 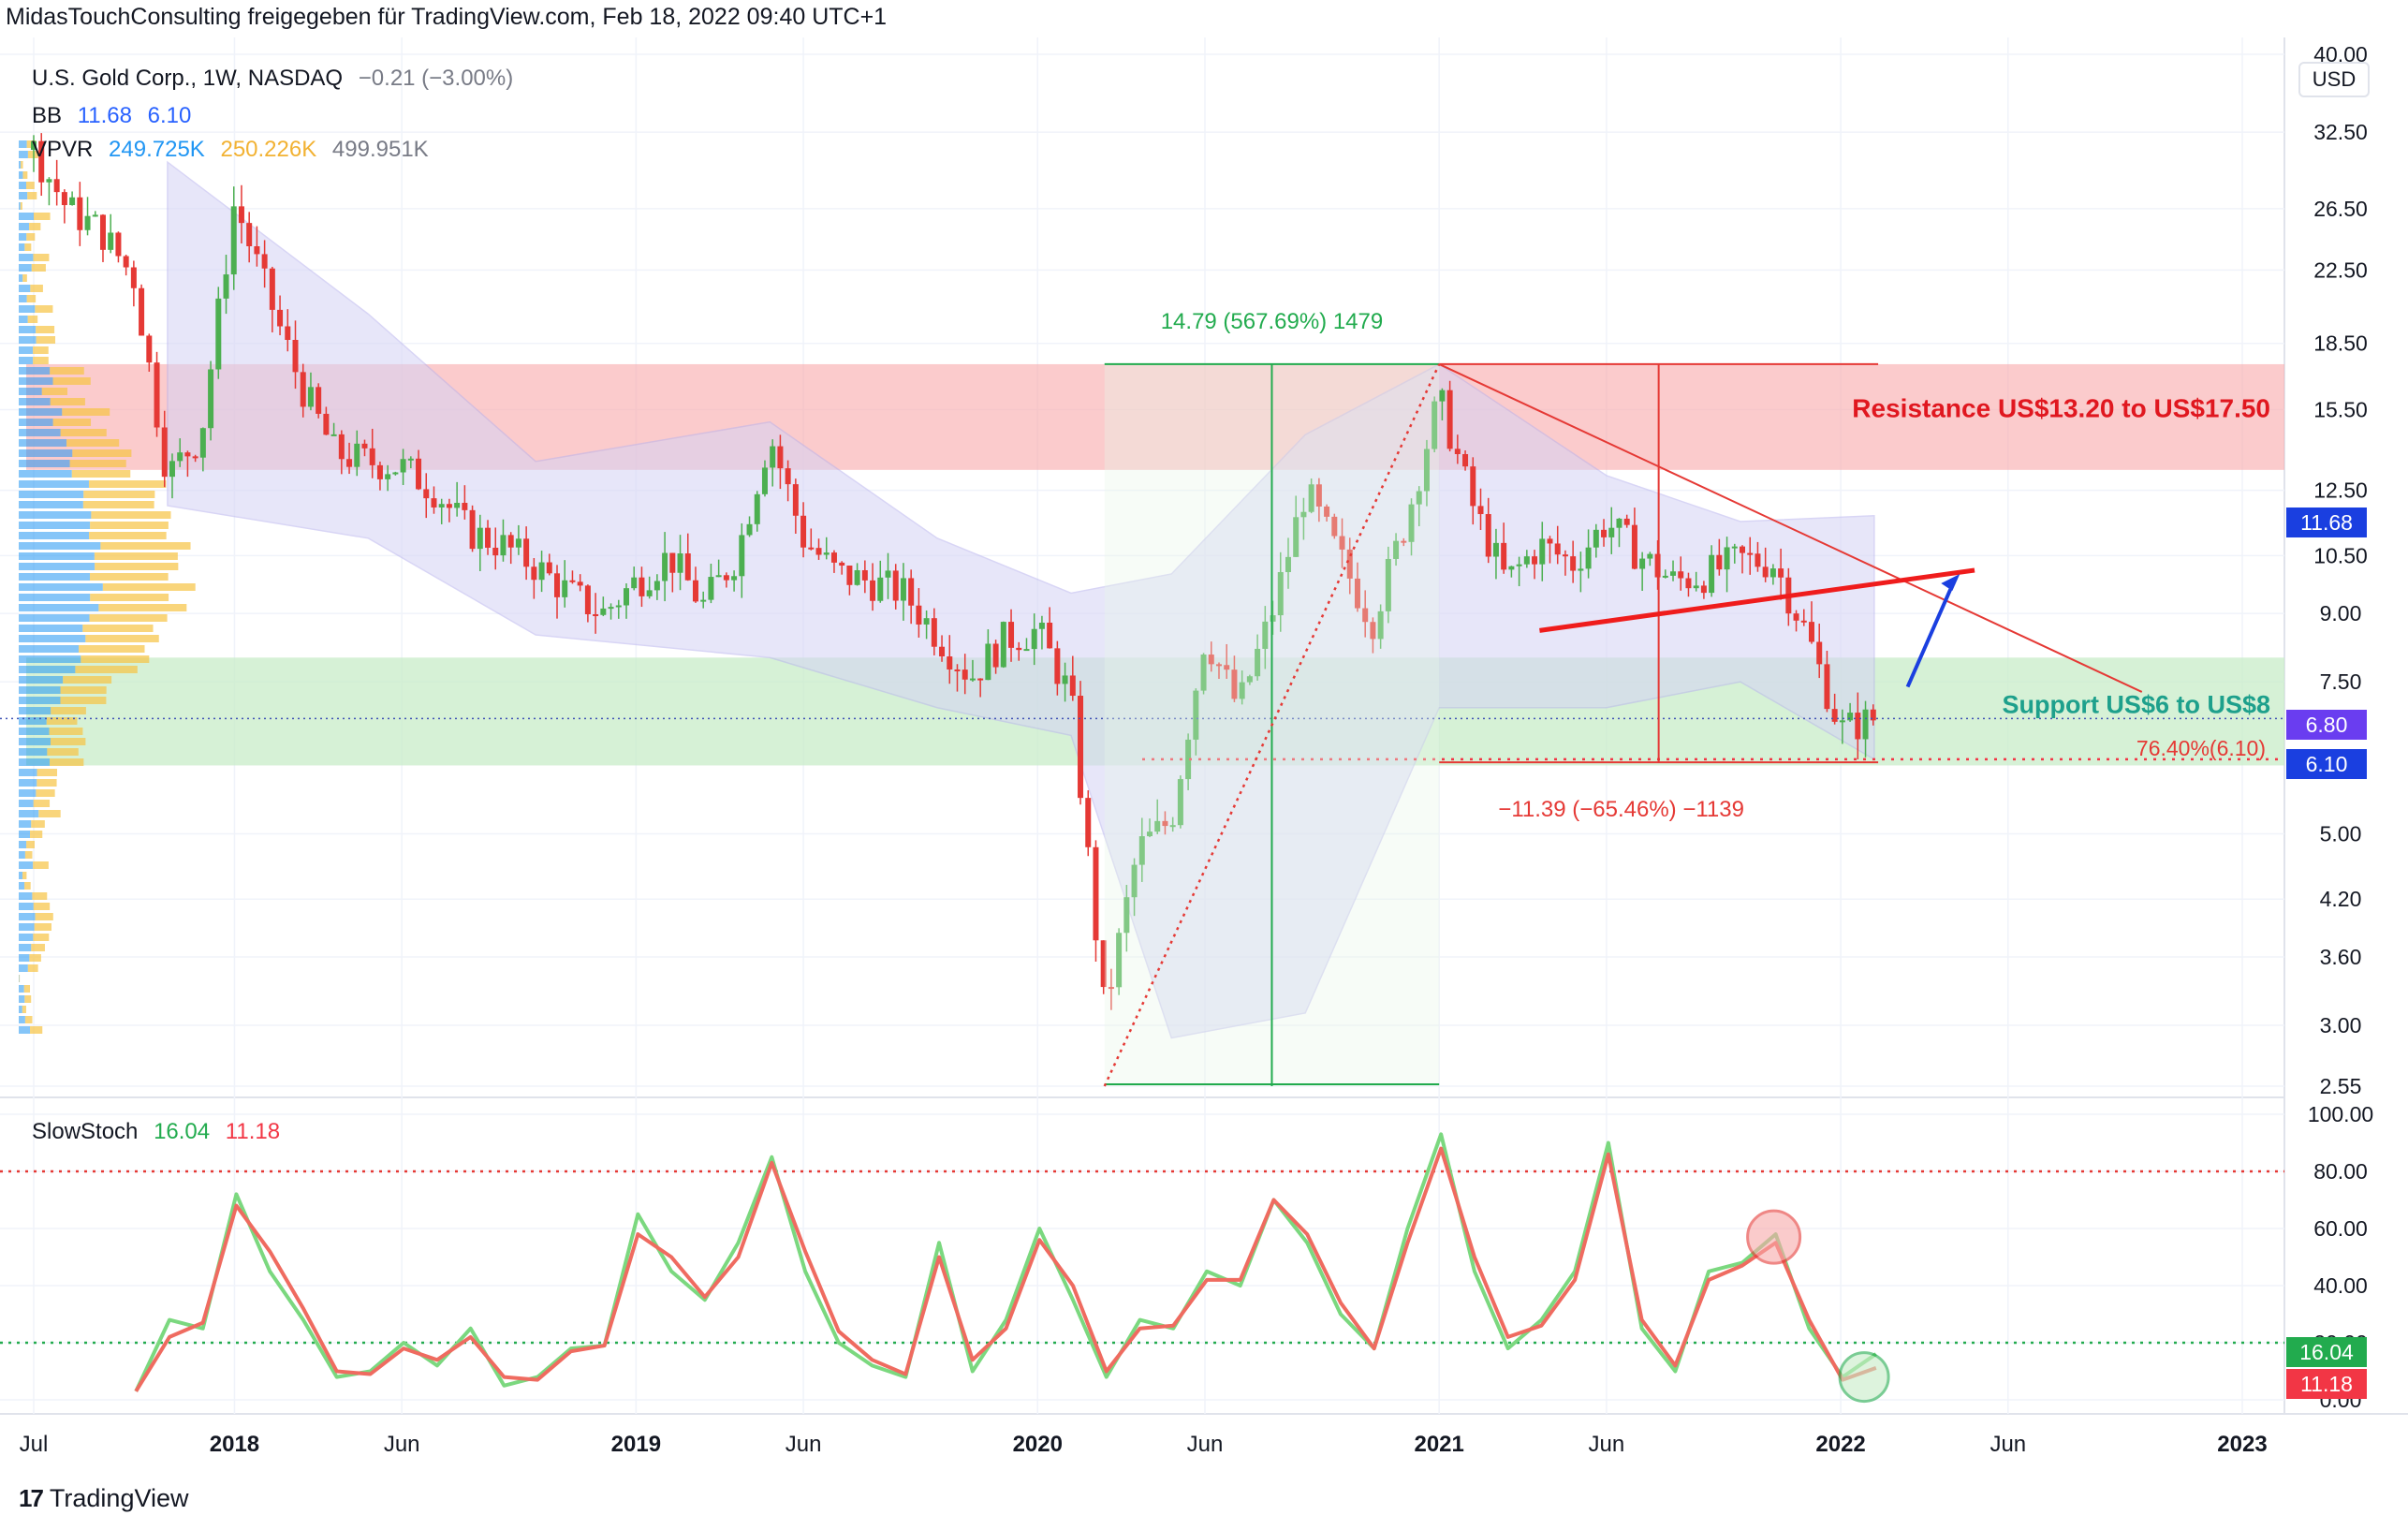 I want to click on bb-legend: BB 11.68 6.10, so click(x=116, y=116).